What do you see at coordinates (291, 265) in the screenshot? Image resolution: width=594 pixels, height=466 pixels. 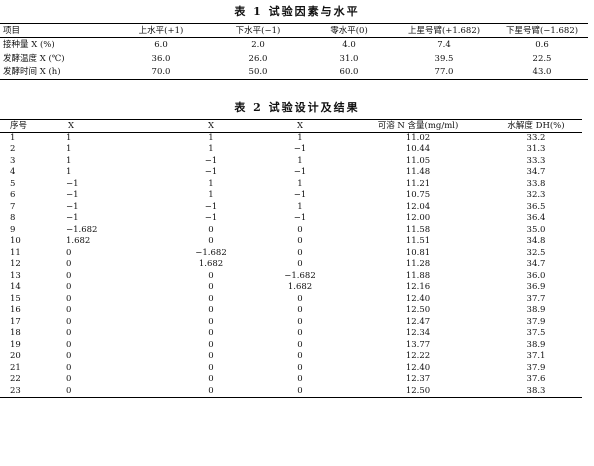 I see `table-row: 12 0 1.682 0 11.28 34.7` at bounding box center [291, 265].